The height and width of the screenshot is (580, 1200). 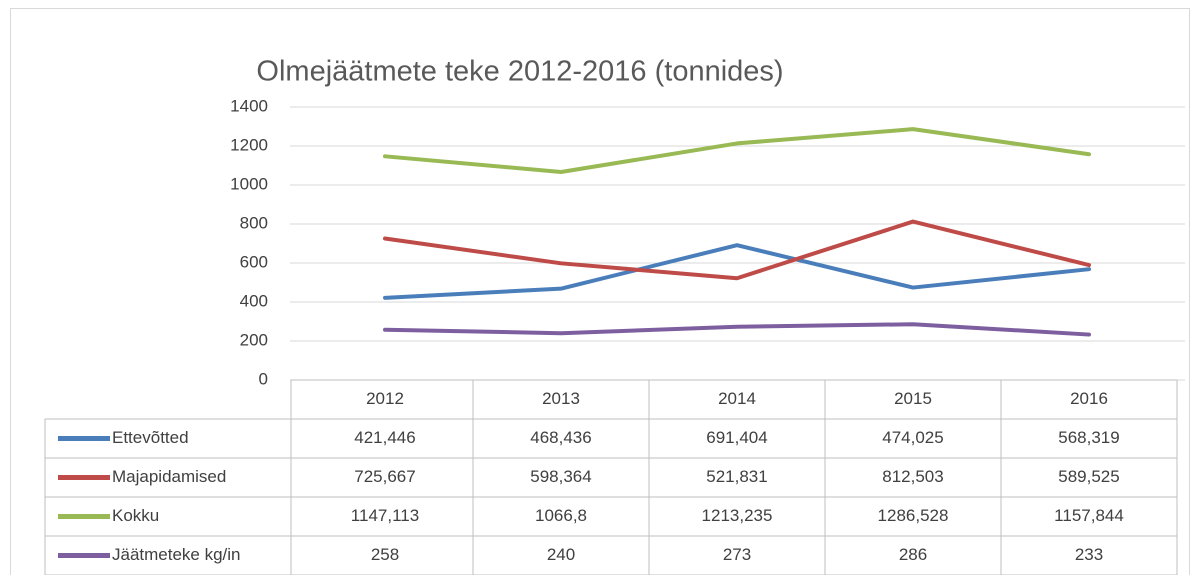 I want to click on y-tick-label: 0, so click(x=263, y=378).